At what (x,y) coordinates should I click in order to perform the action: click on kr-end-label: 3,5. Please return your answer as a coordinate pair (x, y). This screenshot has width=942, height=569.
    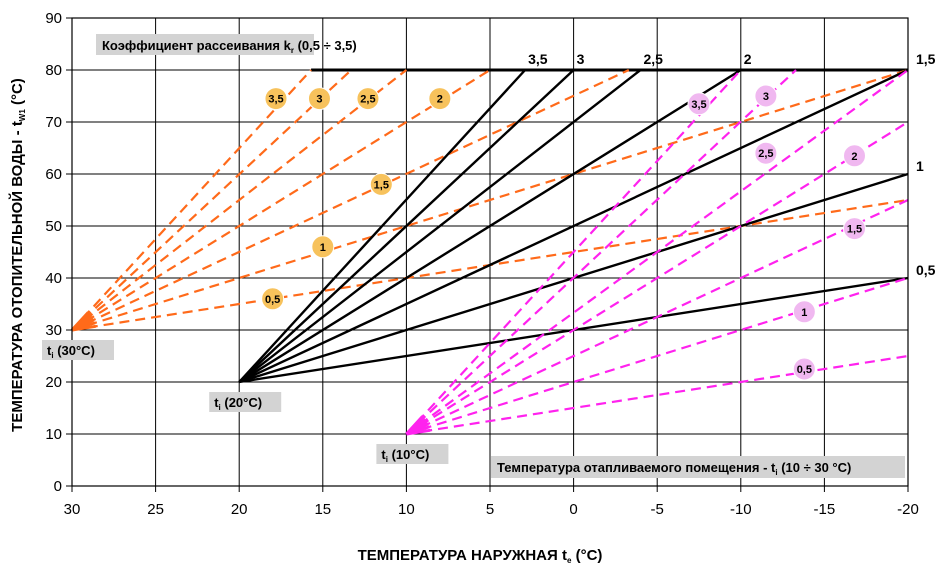
    Looking at the image, I should click on (538, 59).